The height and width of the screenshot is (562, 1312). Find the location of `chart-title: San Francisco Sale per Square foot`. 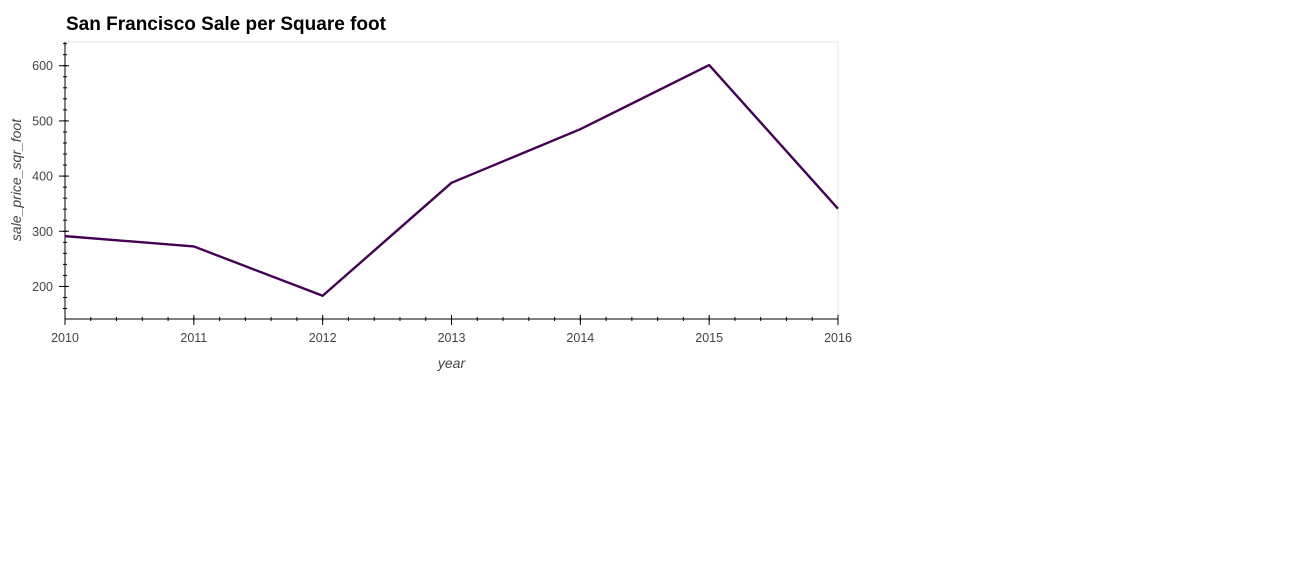

chart-title: San Francisco Sale per Square foot is located at coordinates (226, 24).